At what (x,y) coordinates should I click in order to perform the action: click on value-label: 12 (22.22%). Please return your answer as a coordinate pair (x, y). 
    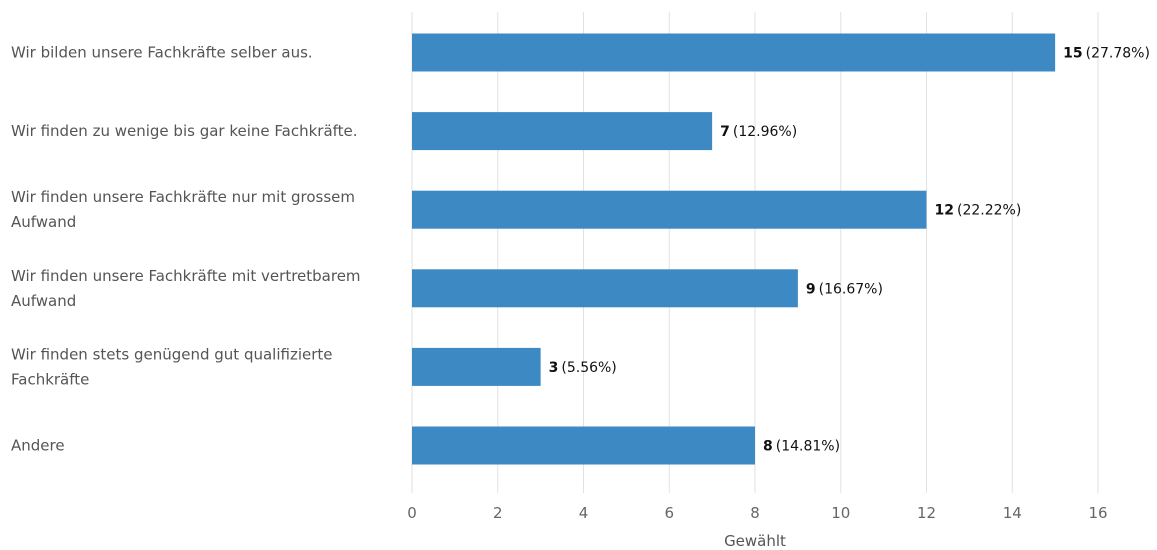
    Looking at the image, I should click on (978, 211).